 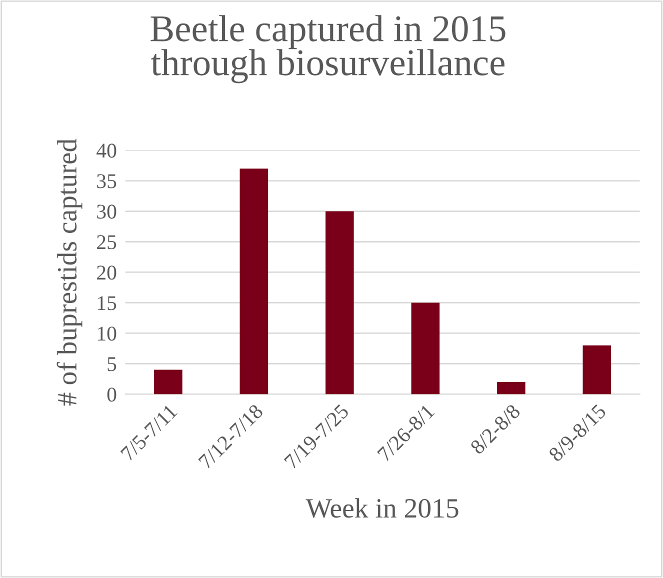 What do you see at coordinates (112, 364) in the screenshot?
I see `y-tick-label: 5` at bounding box center [112, 364].